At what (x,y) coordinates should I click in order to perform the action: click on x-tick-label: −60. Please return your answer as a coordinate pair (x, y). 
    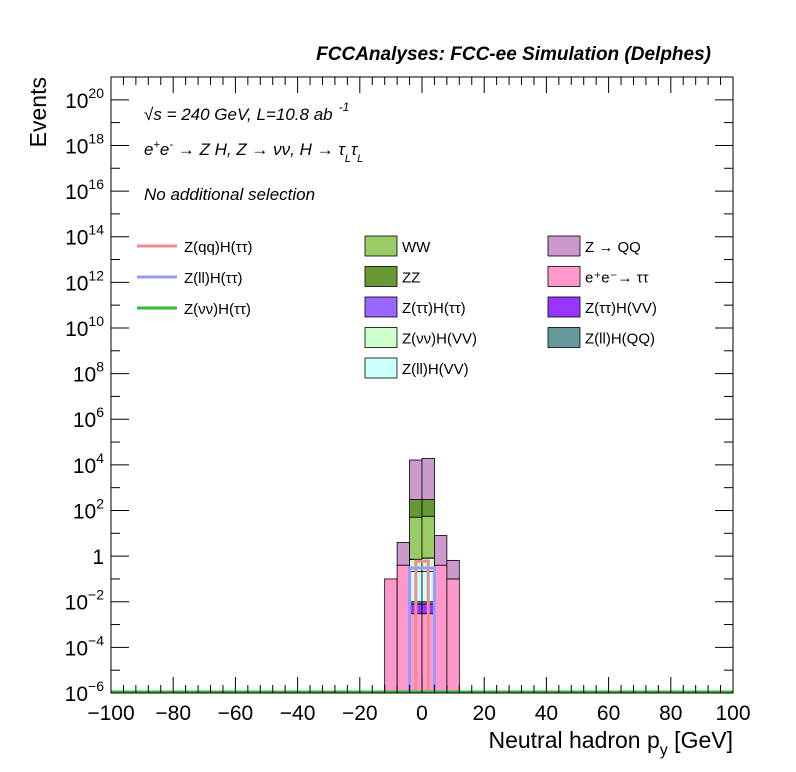
    Looking at the image, I should click on (236, 713).